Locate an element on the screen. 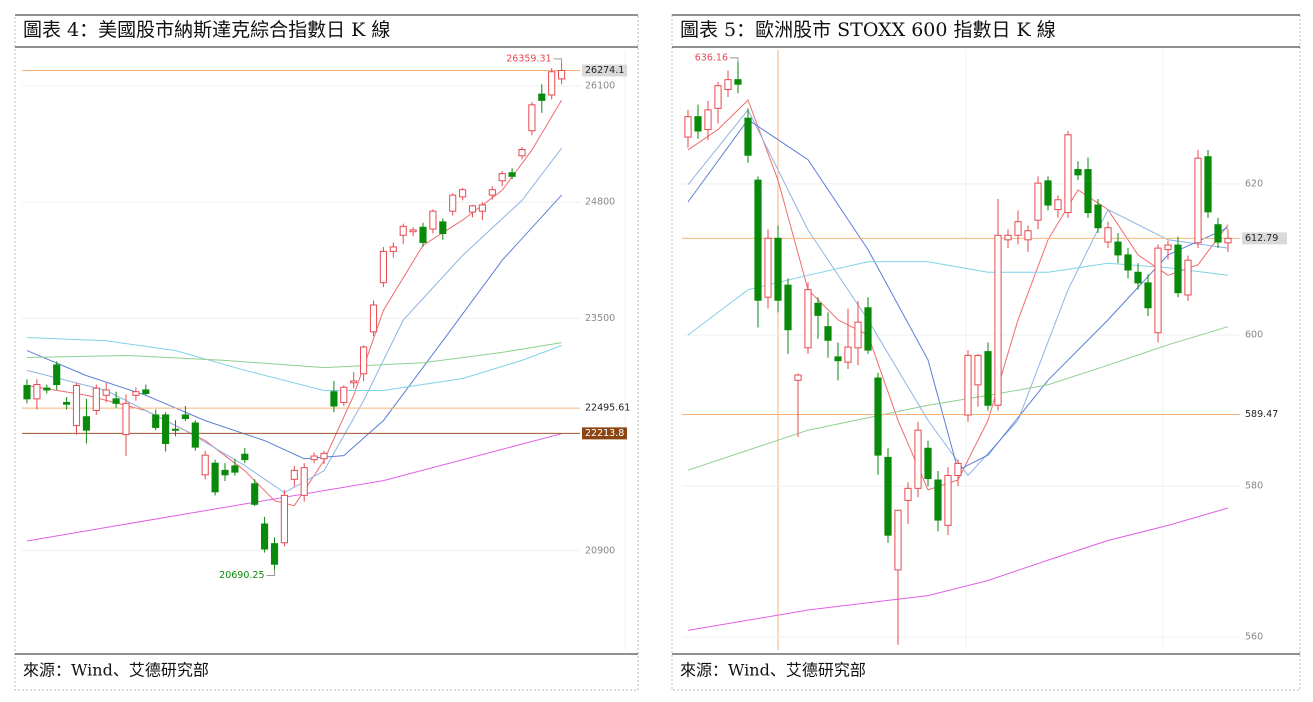  y-tick-label: 580 is located at coordinates (1254, 486).